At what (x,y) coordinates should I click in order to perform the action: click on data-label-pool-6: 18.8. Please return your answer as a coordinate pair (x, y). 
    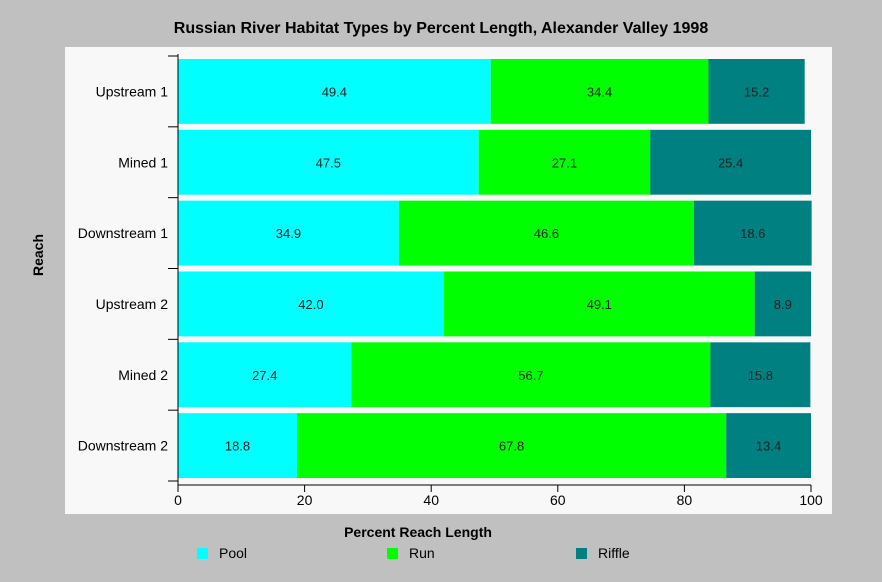
    Looking at the image, I should click on (237, 446).